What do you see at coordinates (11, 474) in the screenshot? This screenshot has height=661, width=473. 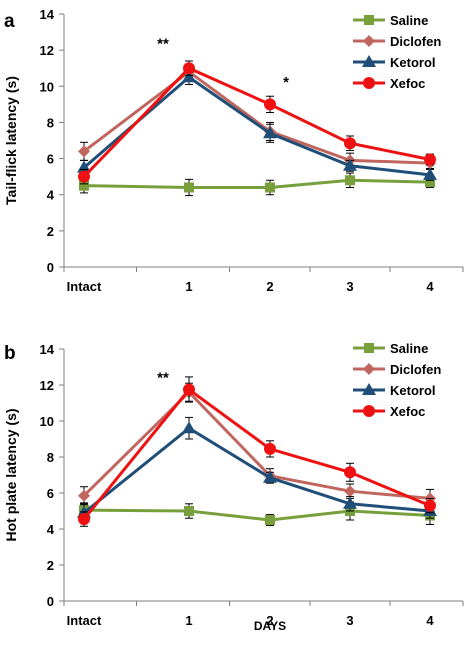 I see `y-axis-title: Hot plate latency (s)` at bounding box center [11, 474].